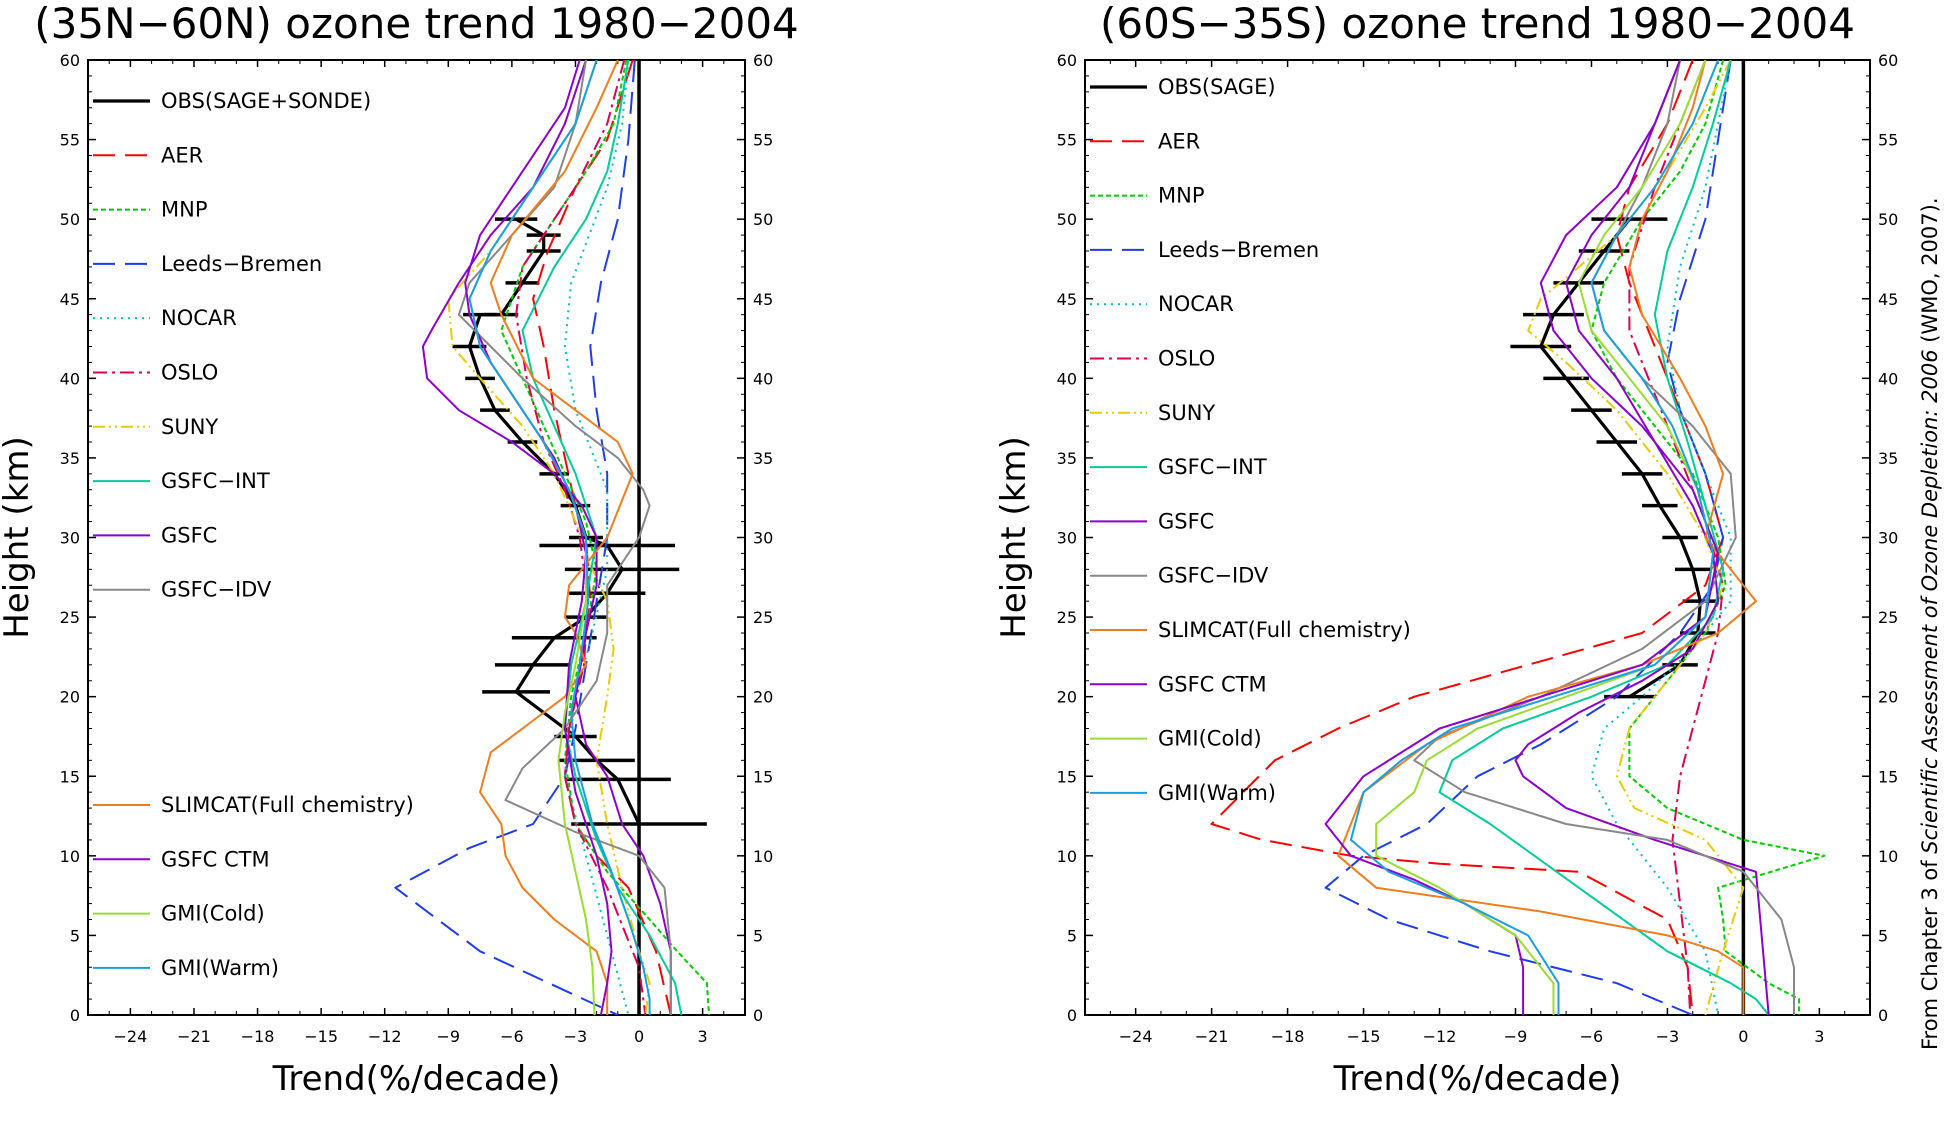  What do you see at coordinates (639, 1036) in the screenshot?
I see `x-tick-label: 0` at bounding box center [639, 1036].